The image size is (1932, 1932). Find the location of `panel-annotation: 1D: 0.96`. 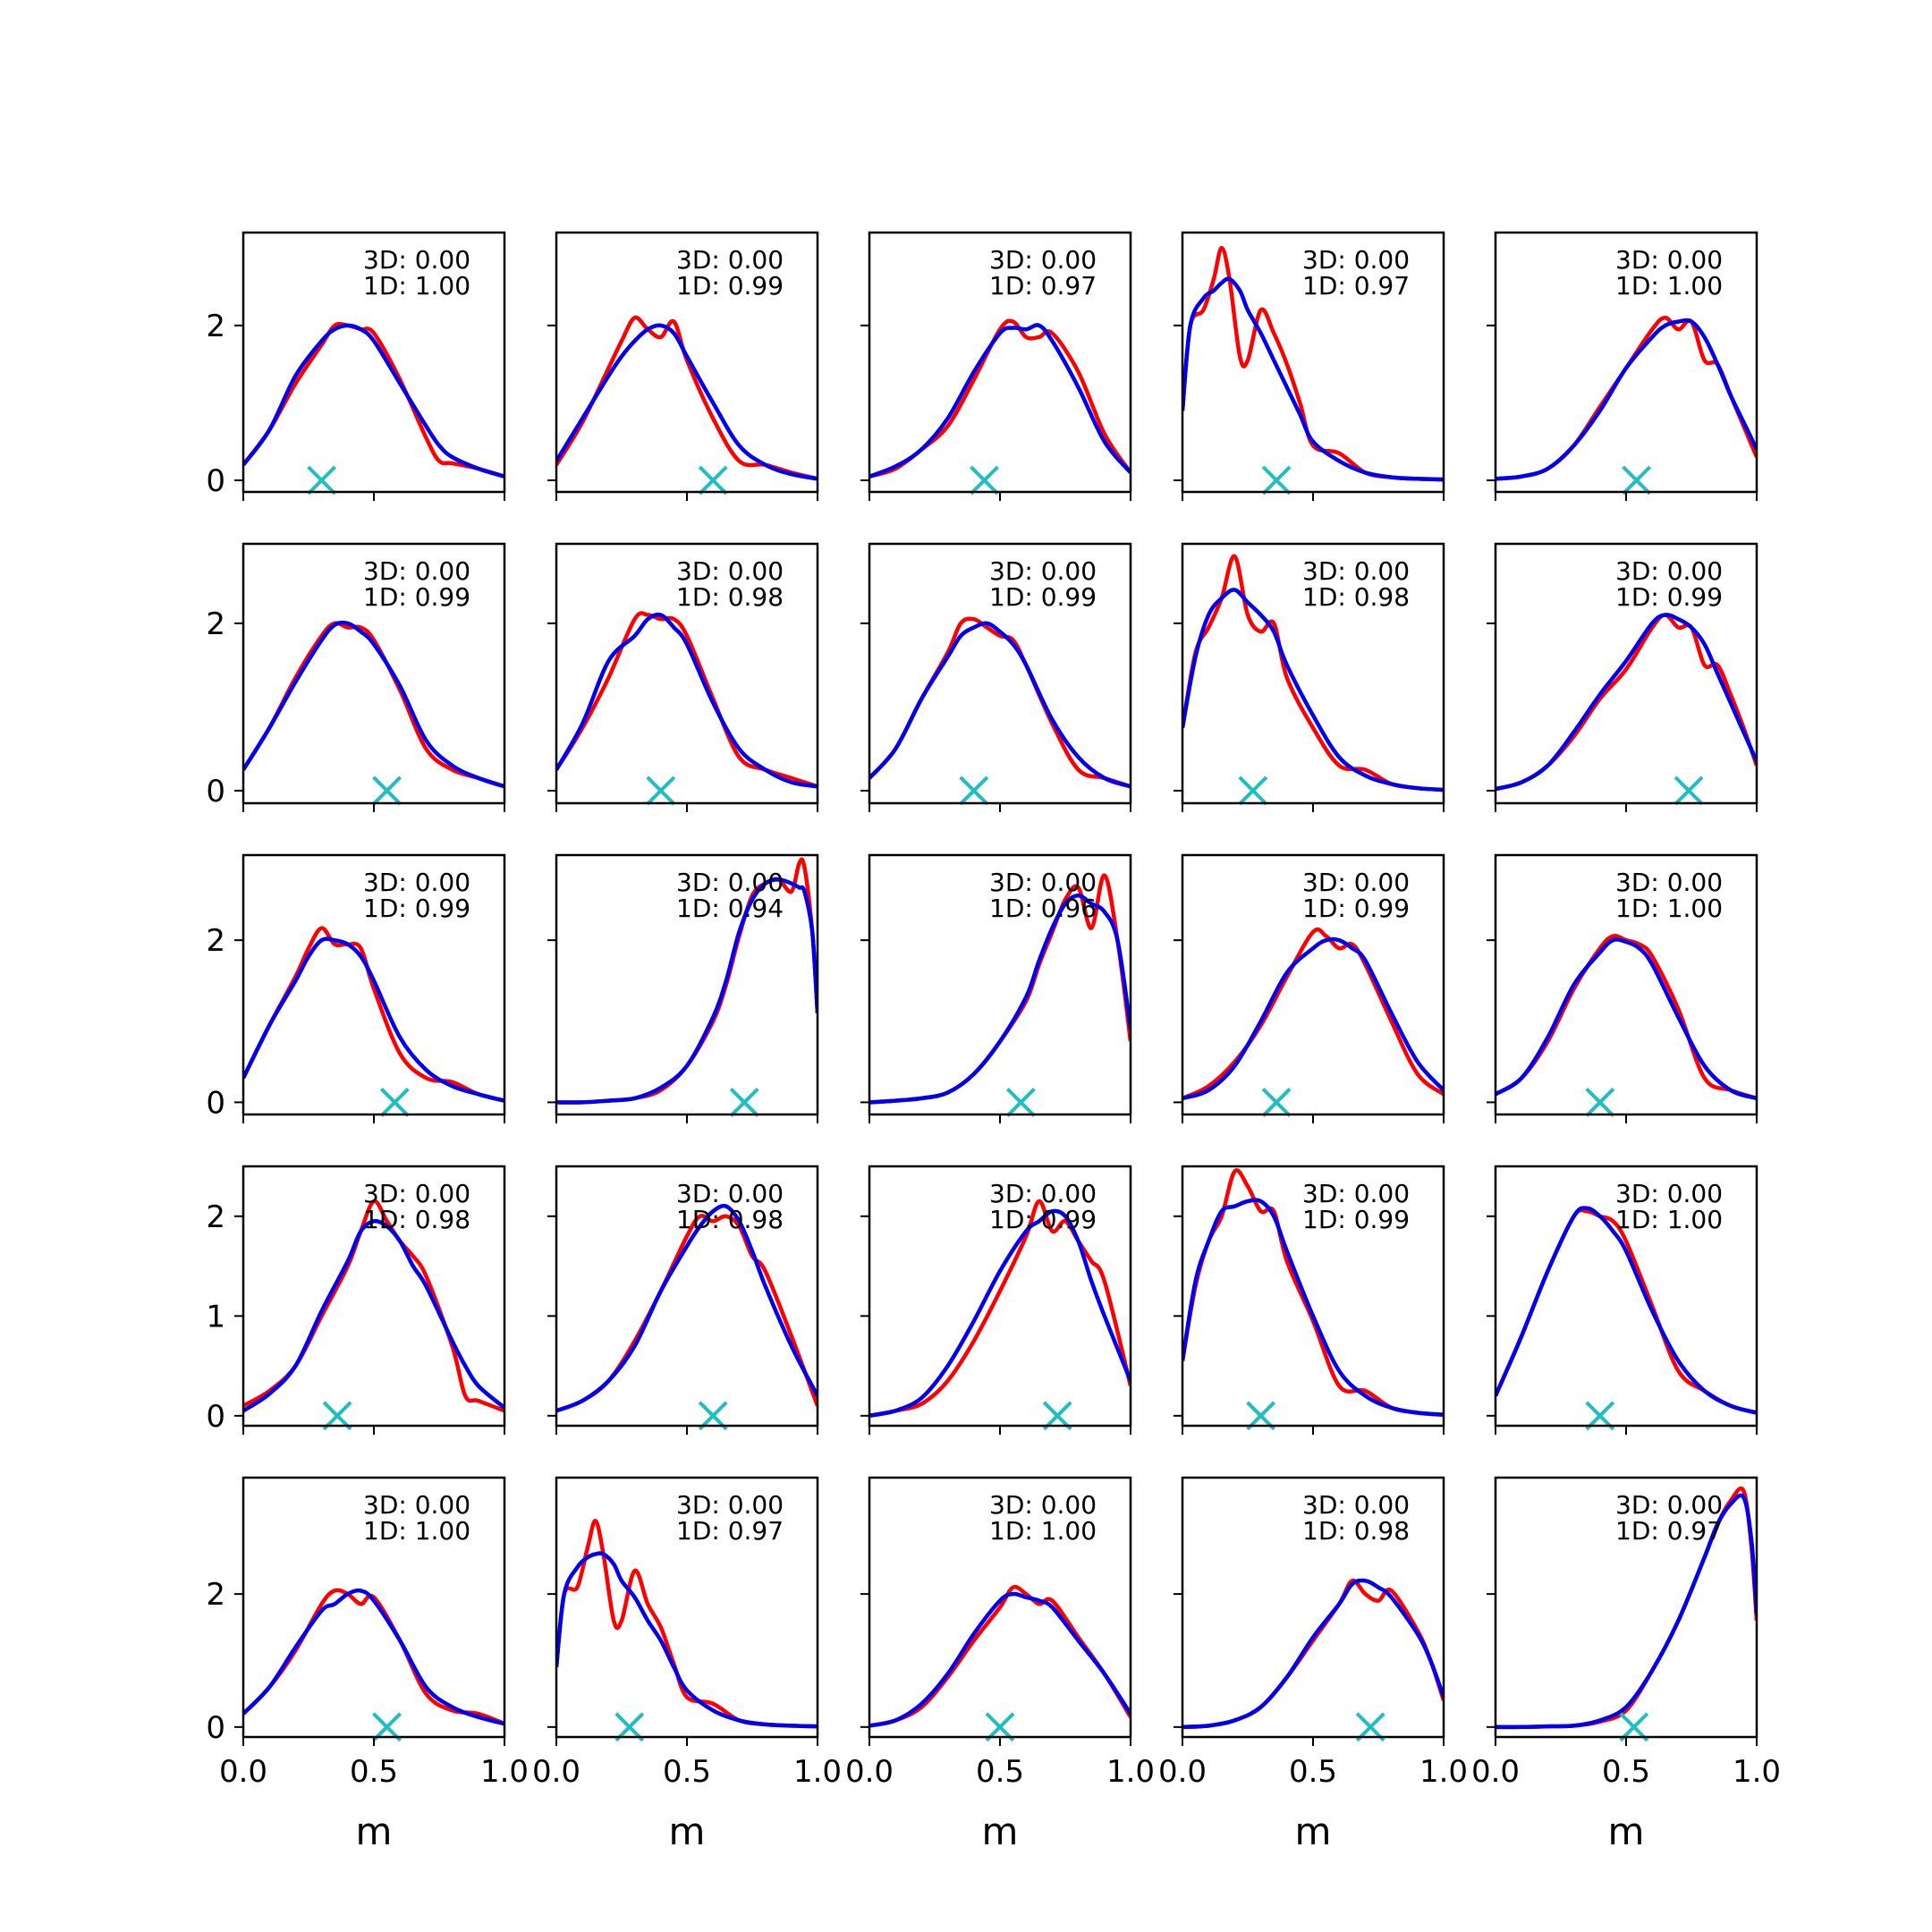

panel-annotation: 1D: 0.96 is located at coordinates (1043, 908).